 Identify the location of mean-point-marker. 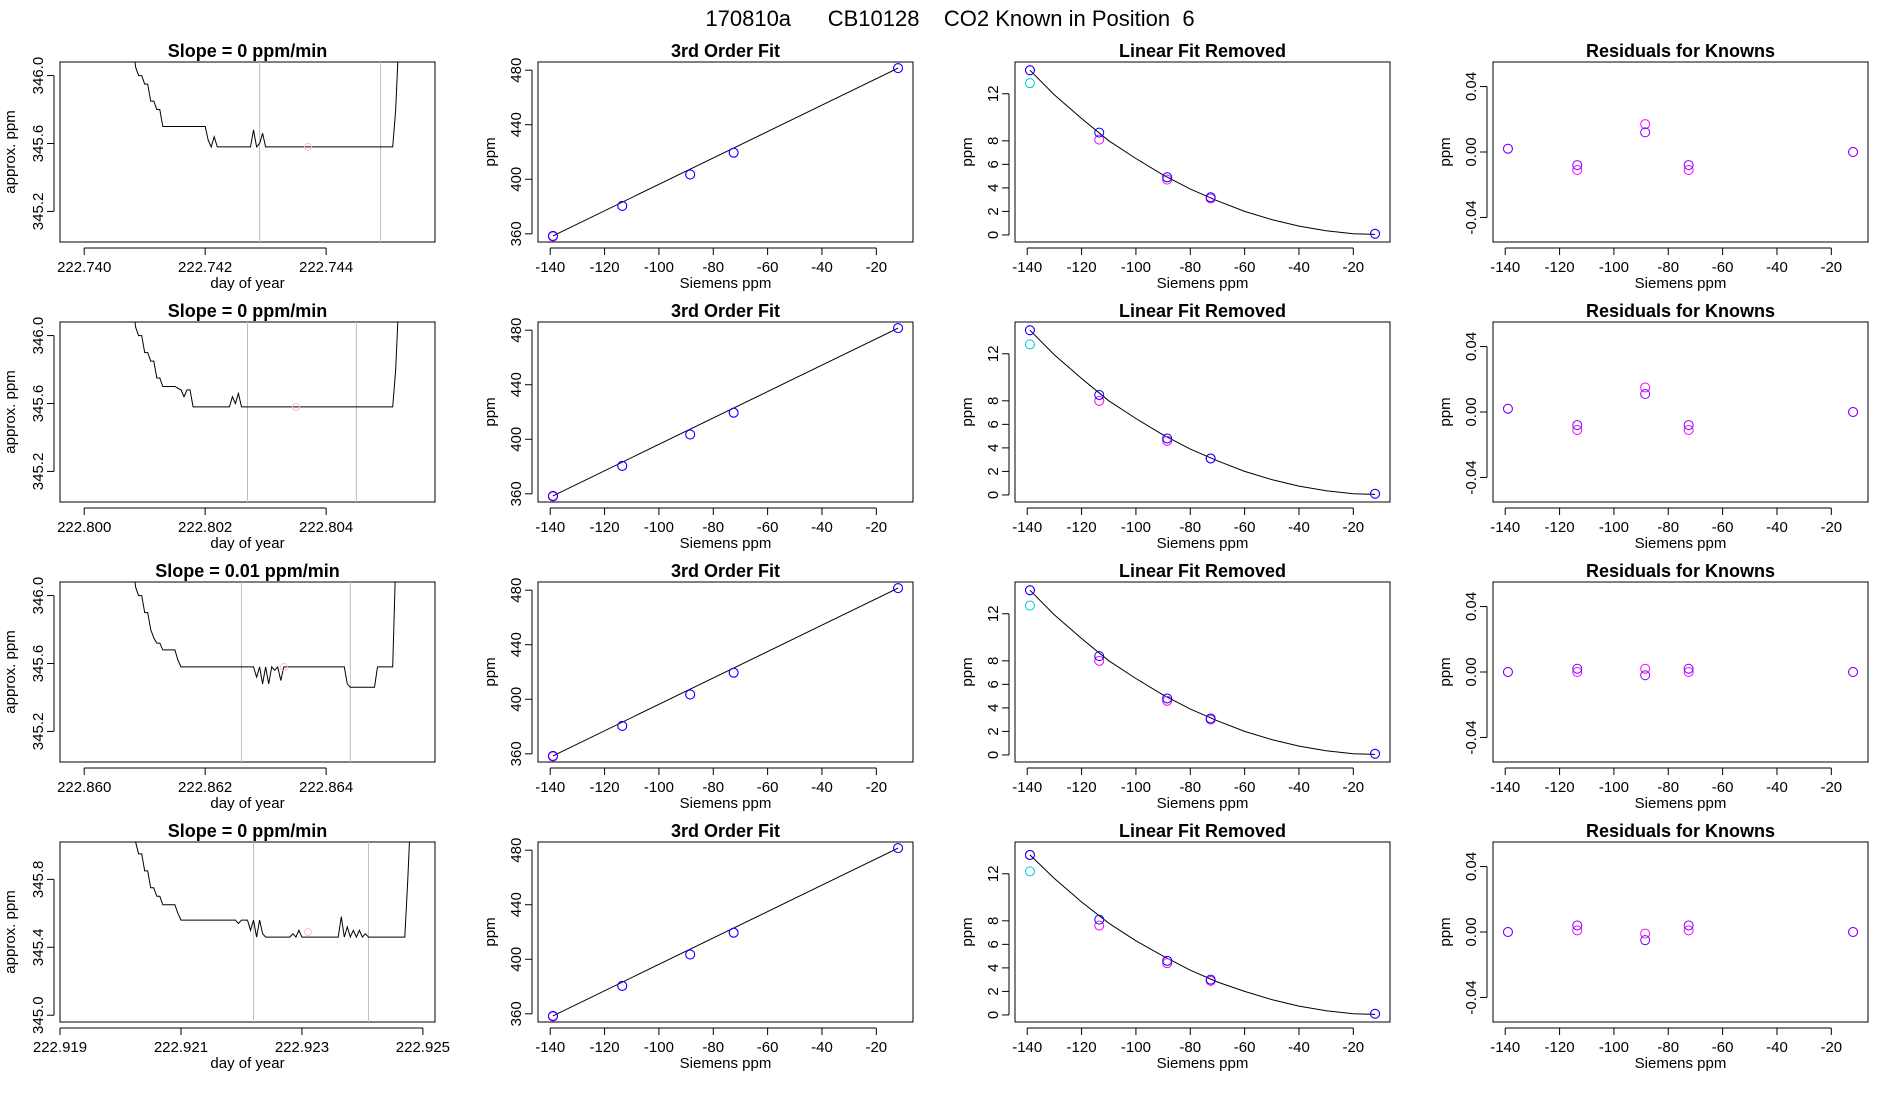
(307, 932).